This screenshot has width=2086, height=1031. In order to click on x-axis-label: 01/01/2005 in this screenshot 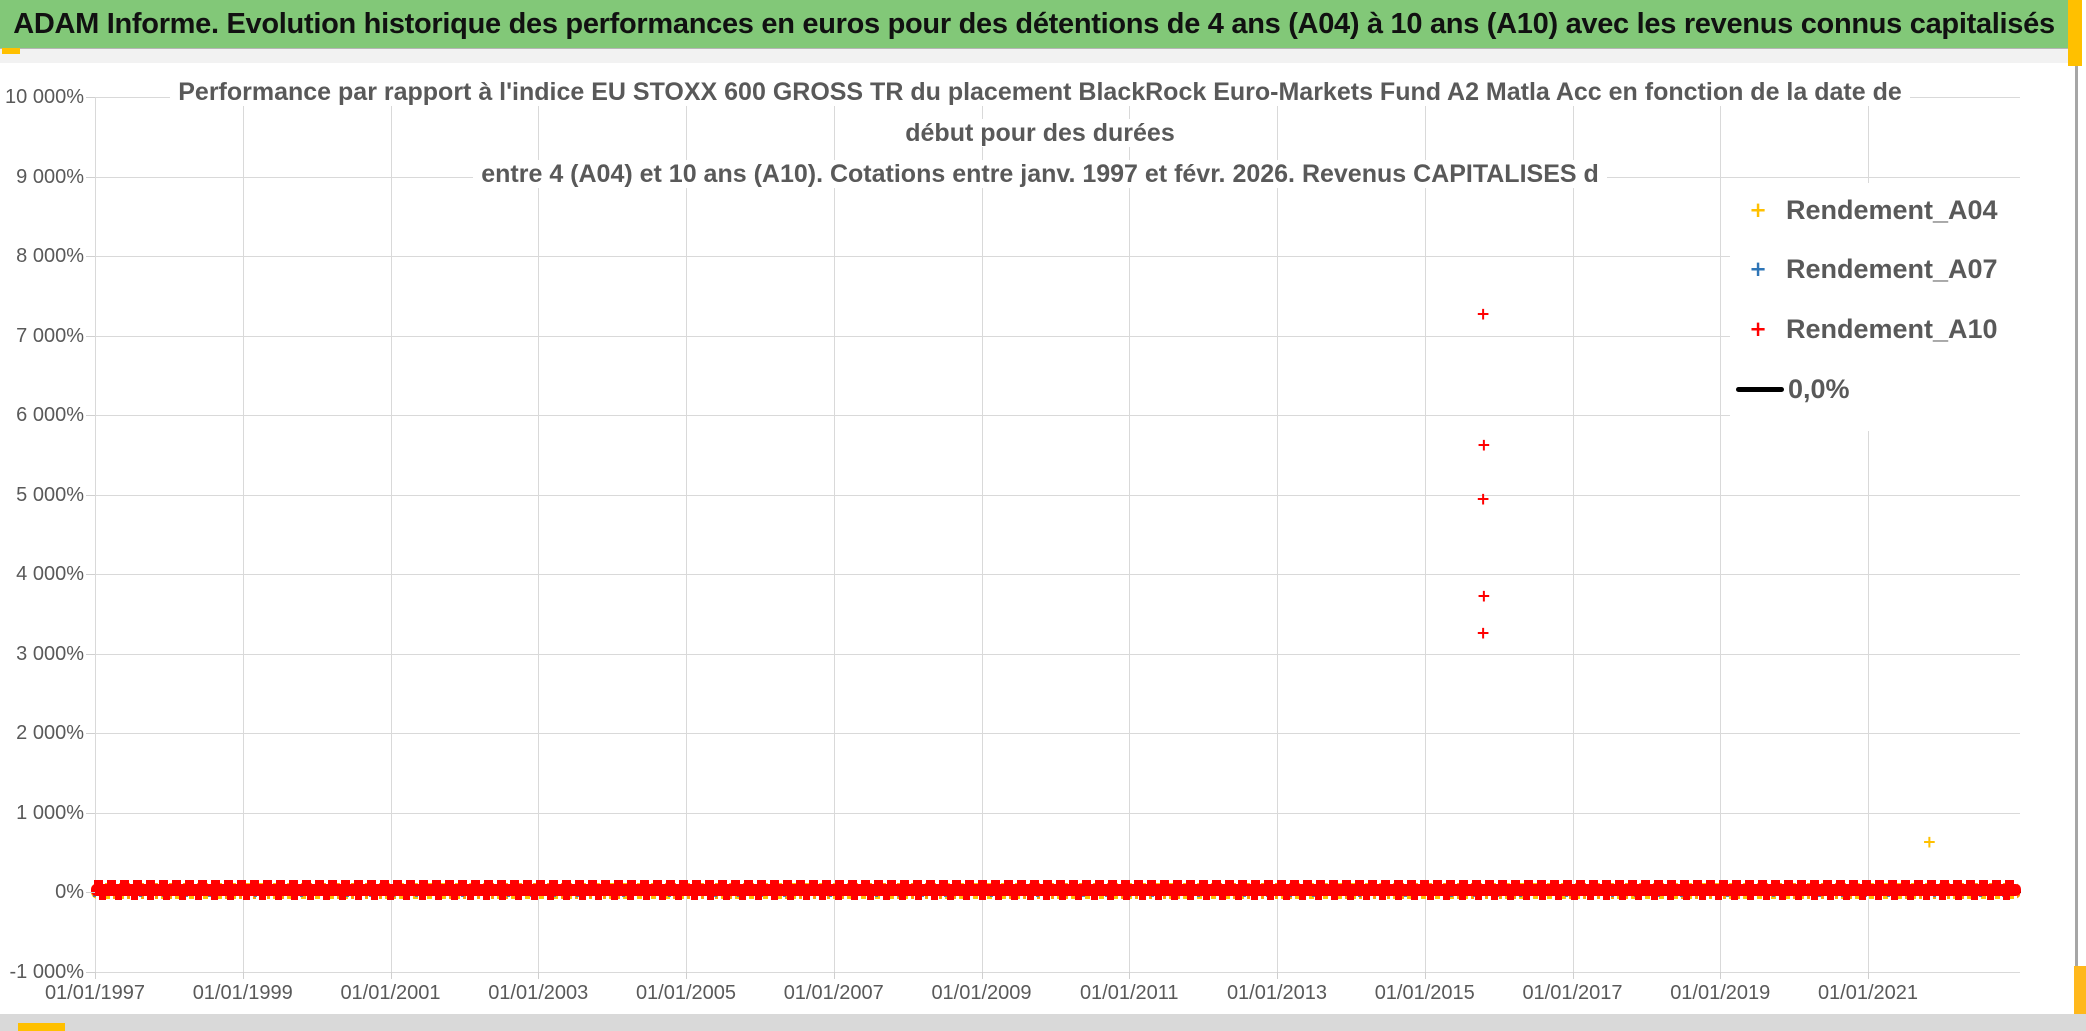, I will do `click(686, 993)`.